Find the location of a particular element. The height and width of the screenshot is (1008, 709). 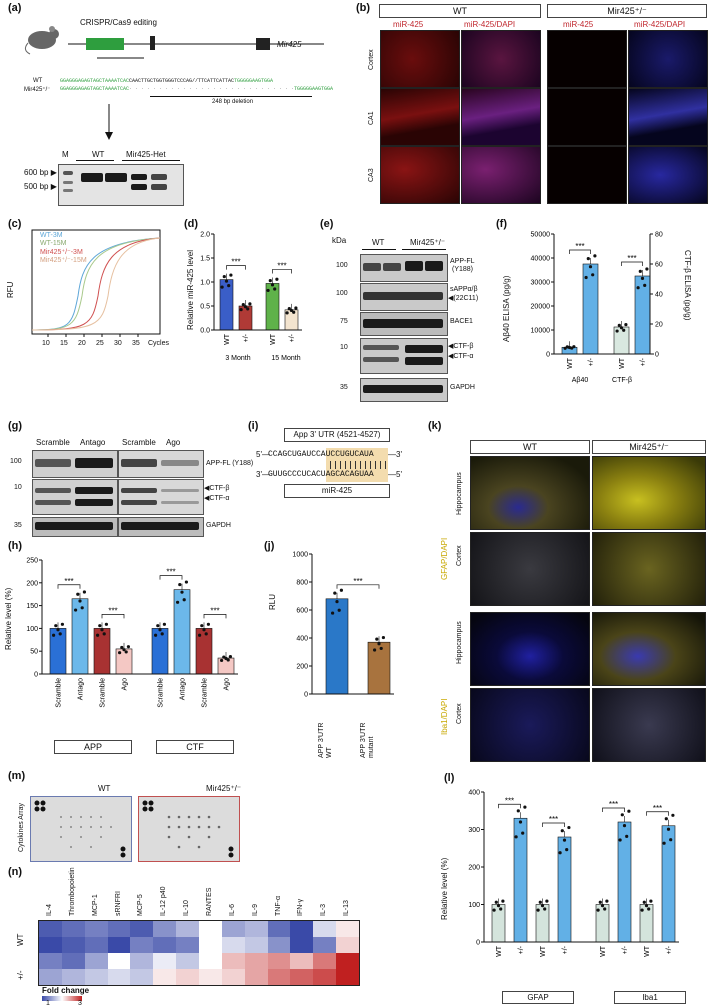

c-tick-35: 35 is located at coordinates (136, 343).